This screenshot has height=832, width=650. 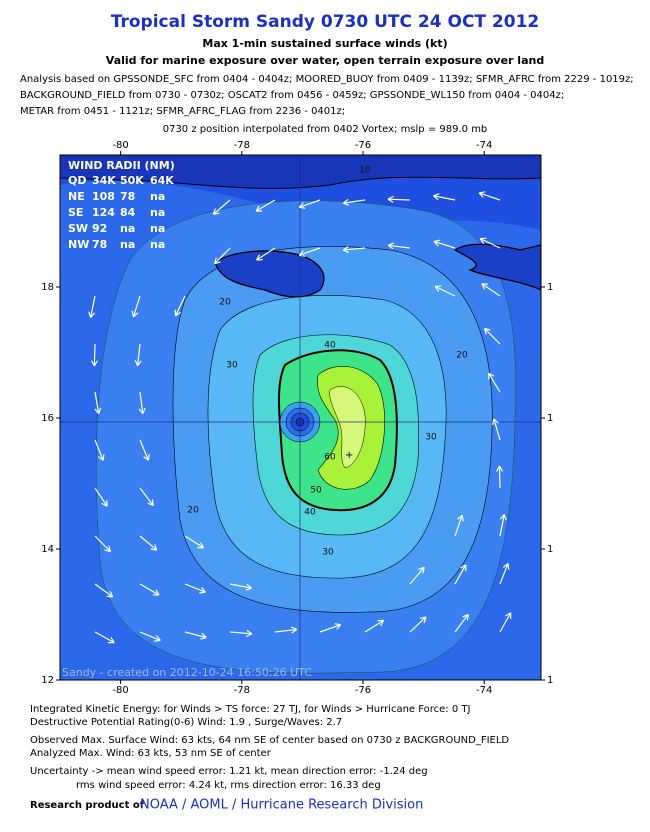 I want to click on land-cuba, so click(x=300, y=172).